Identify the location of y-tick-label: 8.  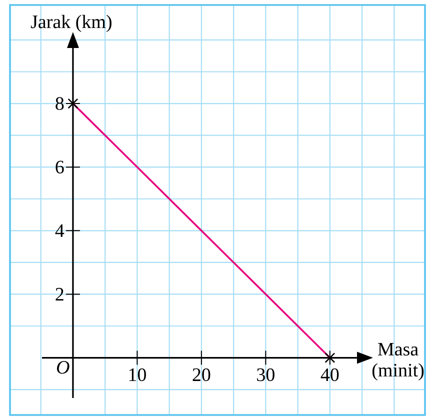
(60, 103).